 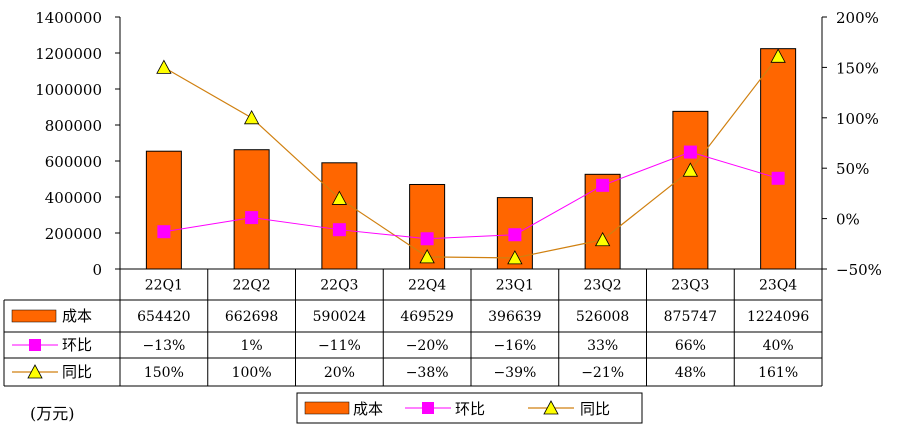 What do you see at coordinates (164, 373) in the screenshot?
I see `table-cell: 150%` at bounding box center [164, 373].